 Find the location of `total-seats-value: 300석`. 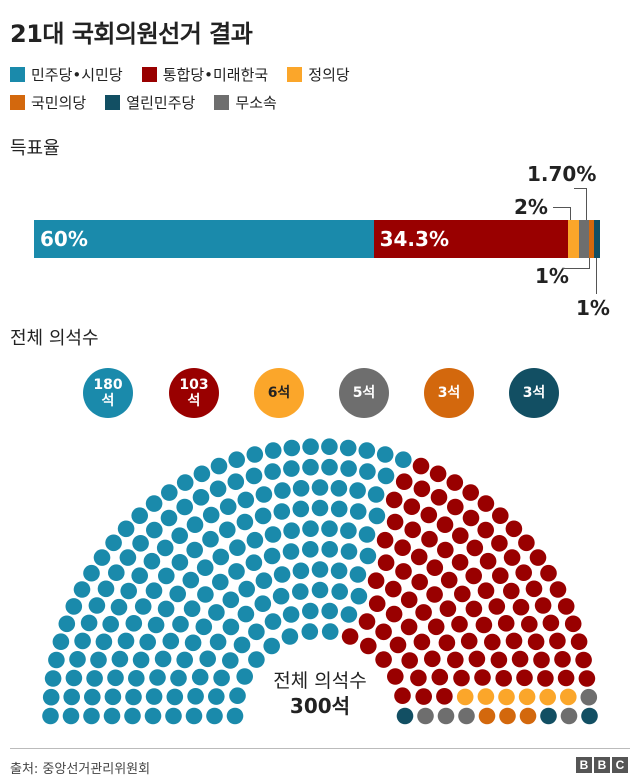

total-seats-value: 300석 is located at coordinates (320, 706).